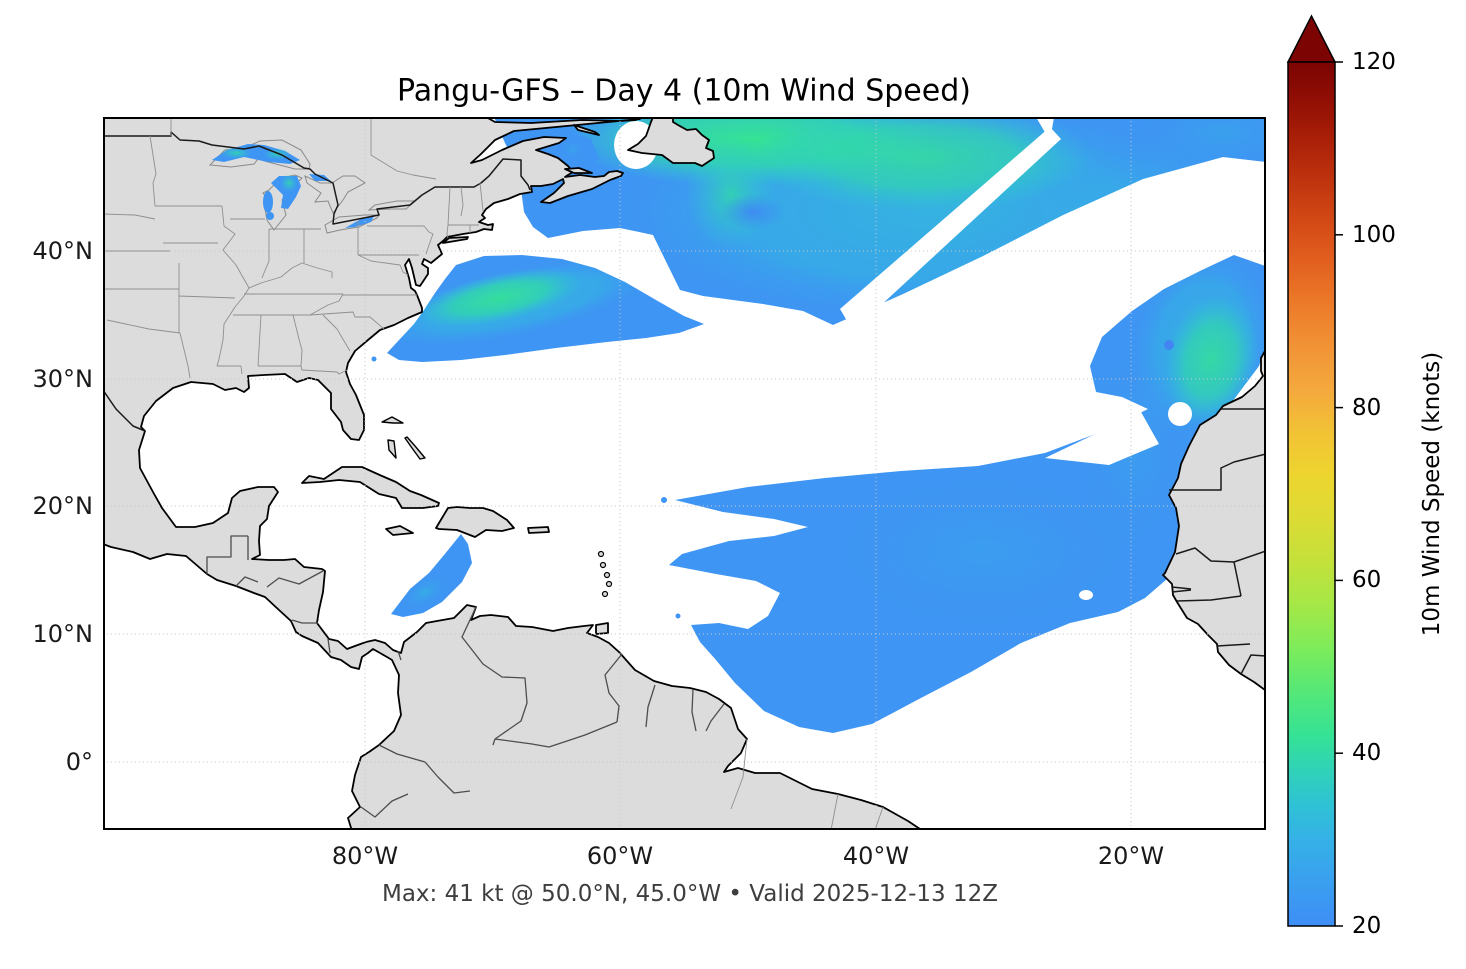  What do you see at coordinates (329, 646) in the screenshot?
I see `border-costarica-panama` at bounding box center [329, 646].